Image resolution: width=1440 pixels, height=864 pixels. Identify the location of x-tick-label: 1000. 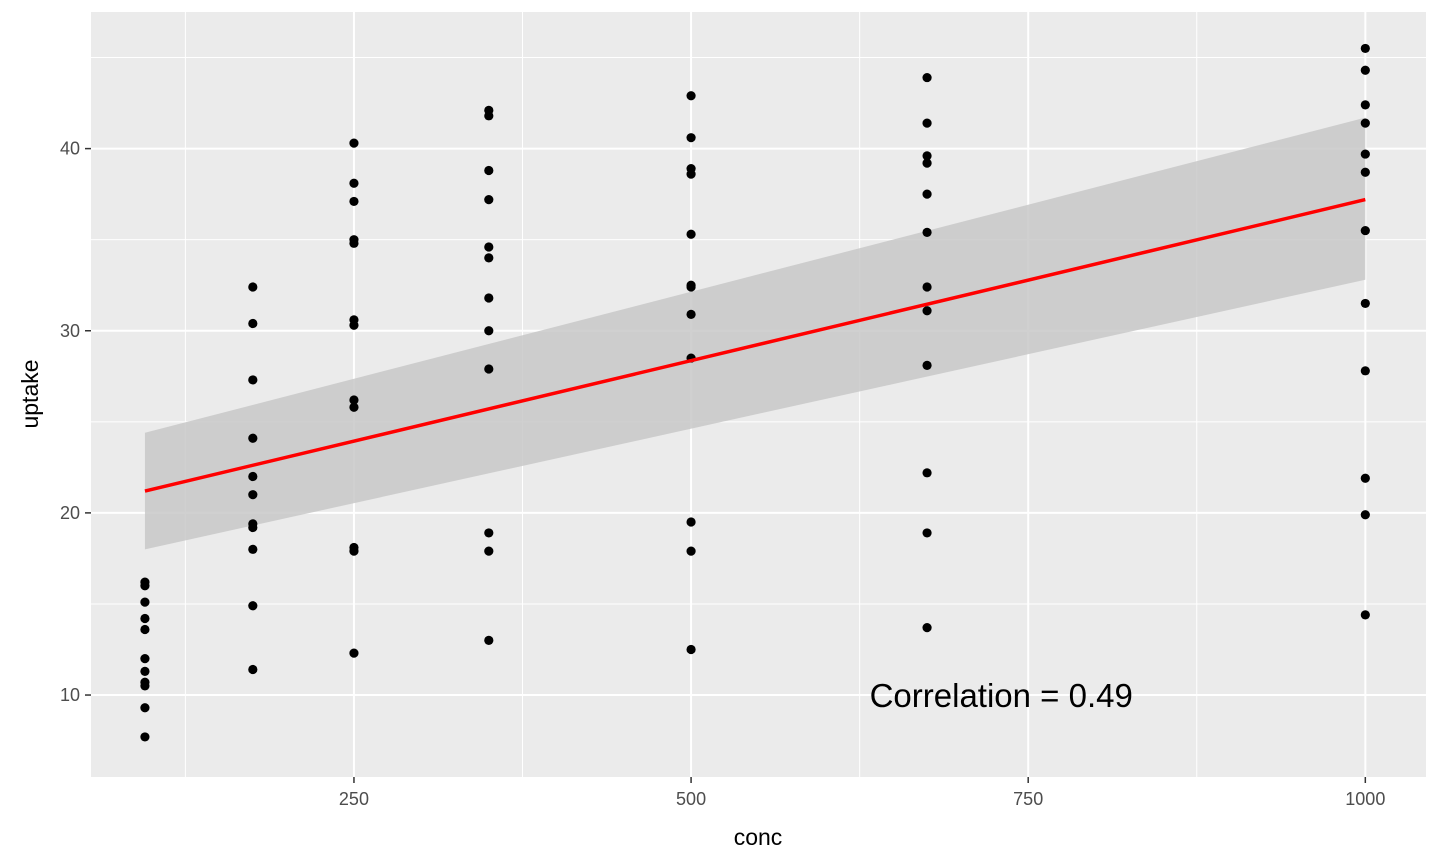
(1365, 799).